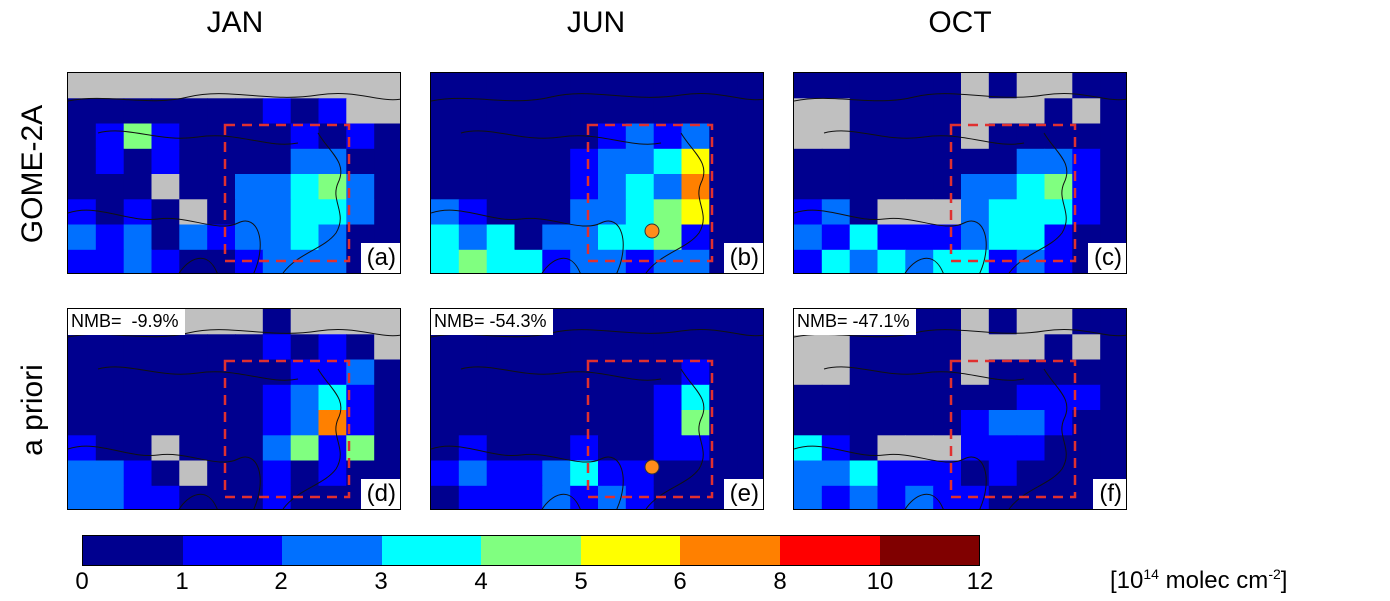 This screenshot has height=601, width=1390. I want to click on row-title-gome2a: GOME-2A, so click(32, 174).